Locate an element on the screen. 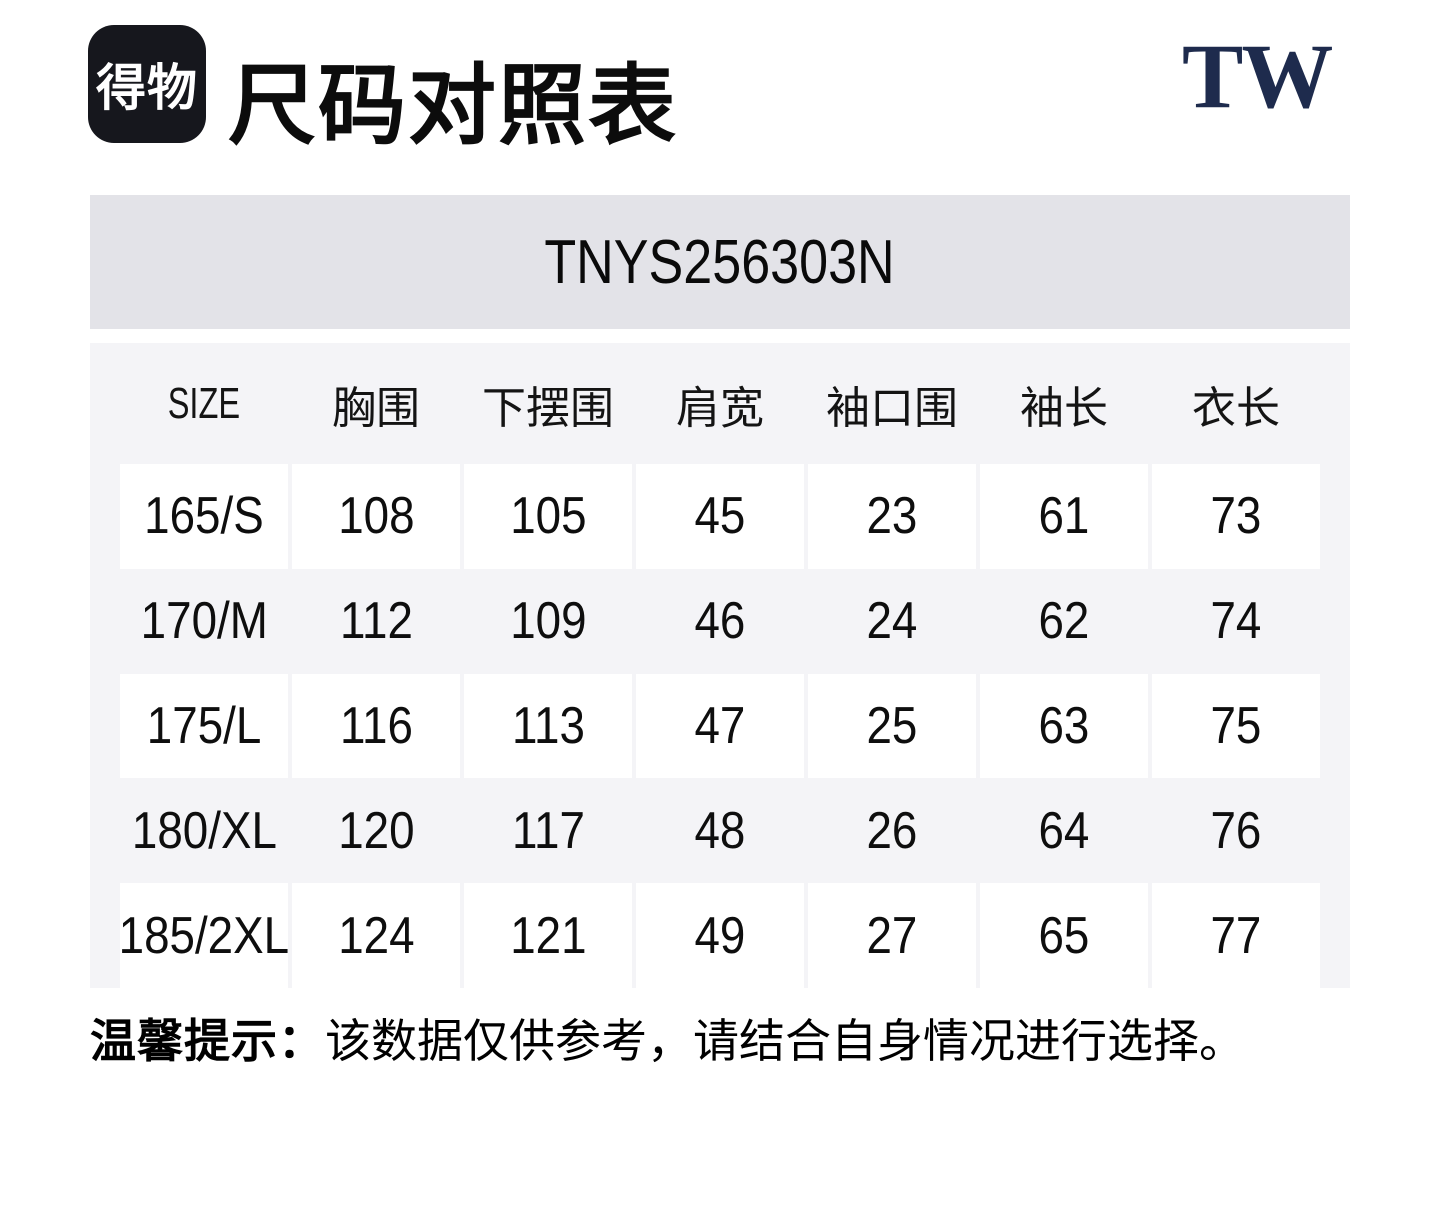 This screenshot has width=1443, height=1215. table-cell: 76 is located at coordinates (1236, 830).